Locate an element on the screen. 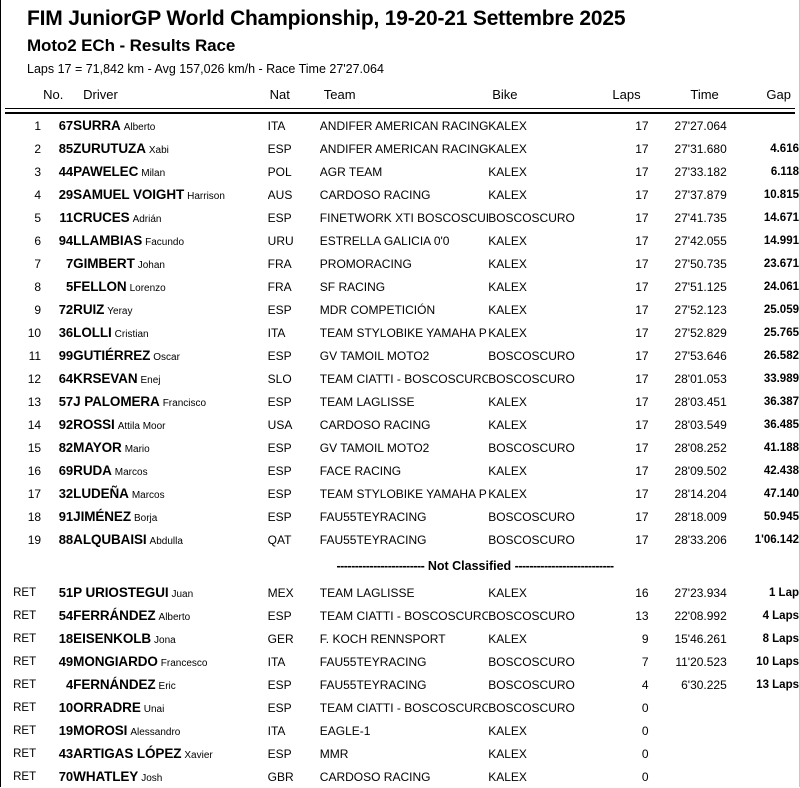 This screenshot has width=800, height=788. driver-firstname: Marcos is located at coordinates (131, 472).